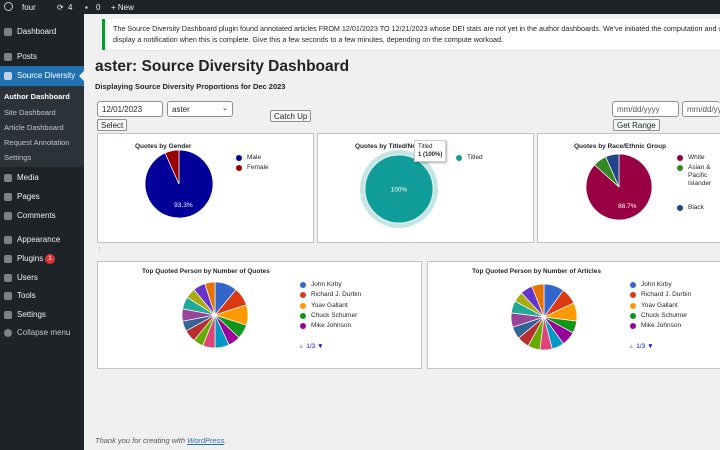  What do you see at coordinates (26, 295) in the screenshot?
I see `menu-item: Tools` at bounding box center [26, 295].